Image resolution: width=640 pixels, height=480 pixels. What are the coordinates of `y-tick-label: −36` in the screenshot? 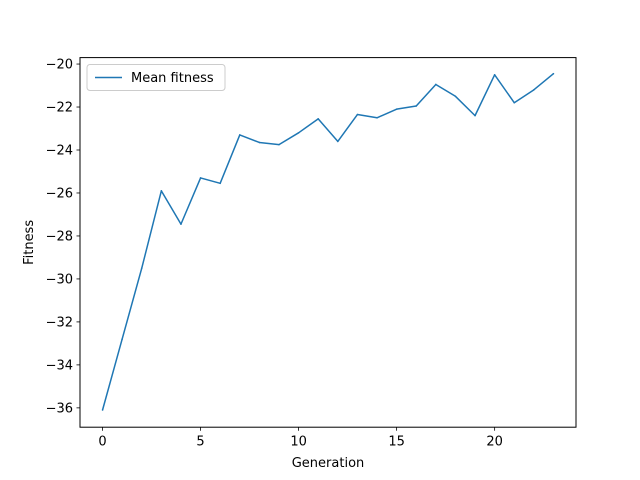 It's located at (59, 408).